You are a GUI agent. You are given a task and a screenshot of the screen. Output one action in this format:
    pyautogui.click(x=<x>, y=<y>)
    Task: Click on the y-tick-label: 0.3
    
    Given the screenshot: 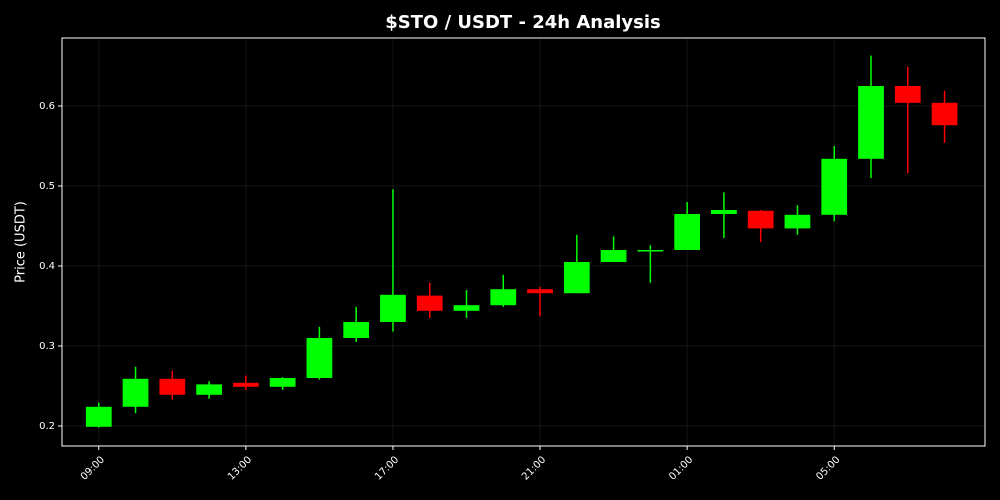 What is the action you would take?
    pyautogui.click(x=47, y=346)
    